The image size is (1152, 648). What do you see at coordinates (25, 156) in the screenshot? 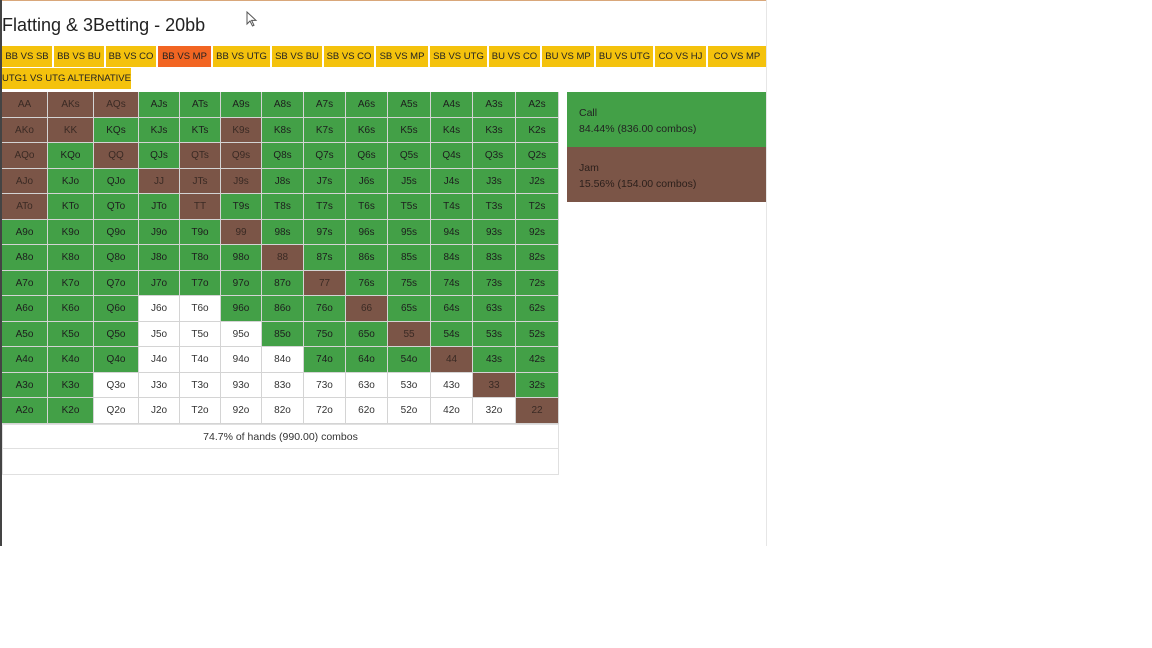
I see `hand-cell: AQo` at bounding box center [25, 156].